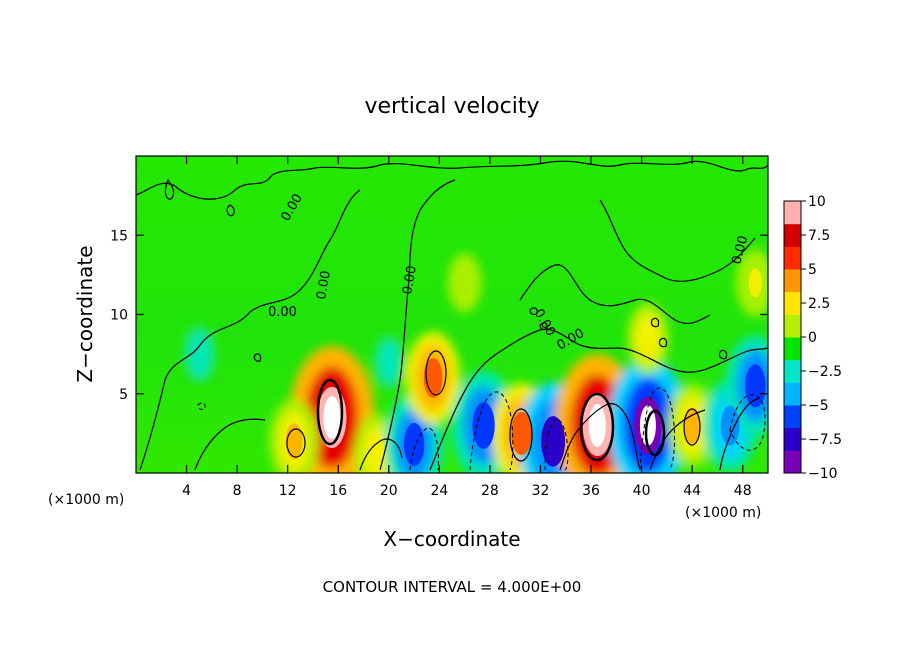  Describe the element at coordinates (642, 491) in the screenshot. I see `x-tick-label: 40` at that location.